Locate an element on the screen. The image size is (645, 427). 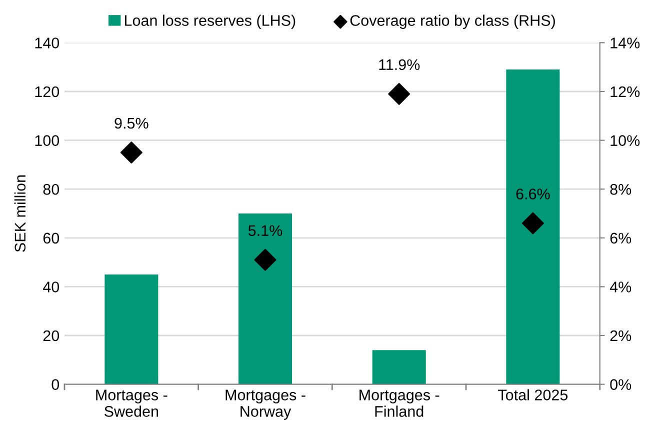
y-tick-label: 140 is located at coordinates (47, 43).